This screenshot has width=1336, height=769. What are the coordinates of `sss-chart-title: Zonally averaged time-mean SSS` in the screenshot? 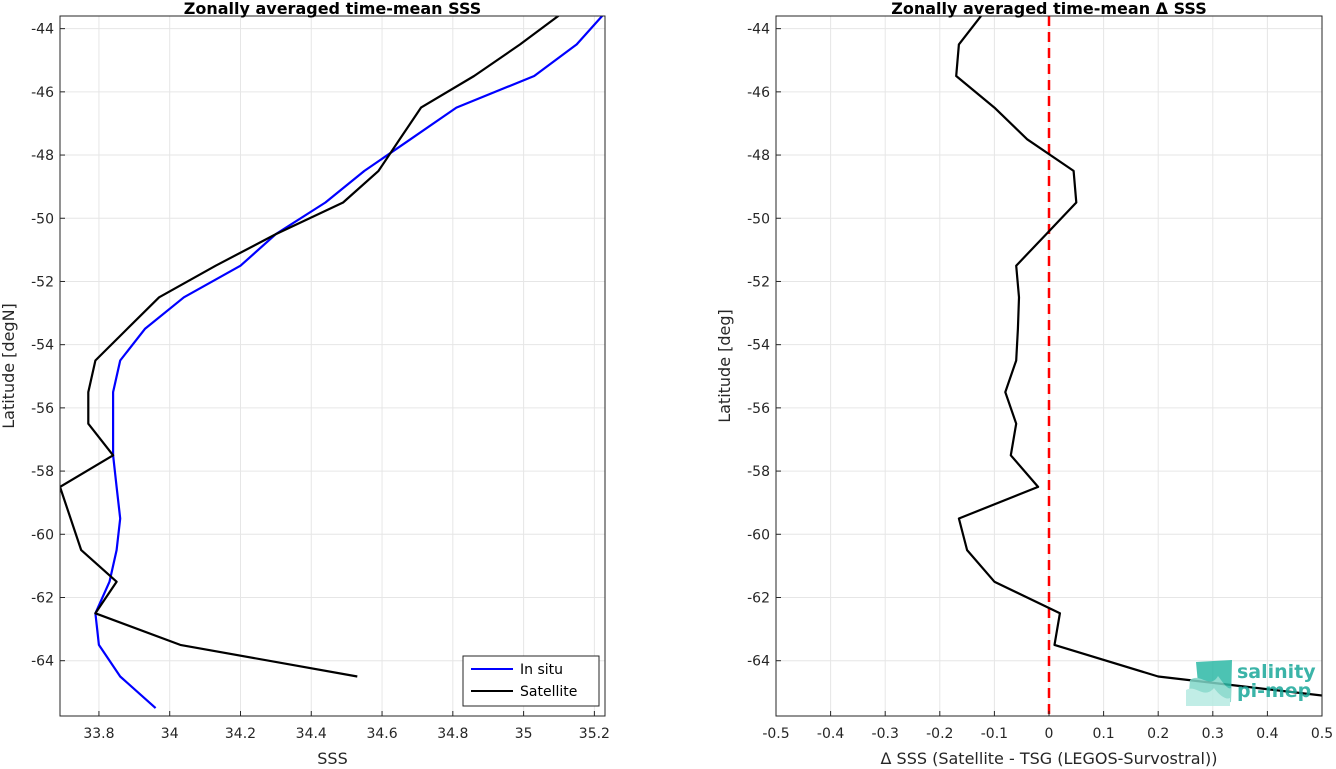 It's located at (333, 9).